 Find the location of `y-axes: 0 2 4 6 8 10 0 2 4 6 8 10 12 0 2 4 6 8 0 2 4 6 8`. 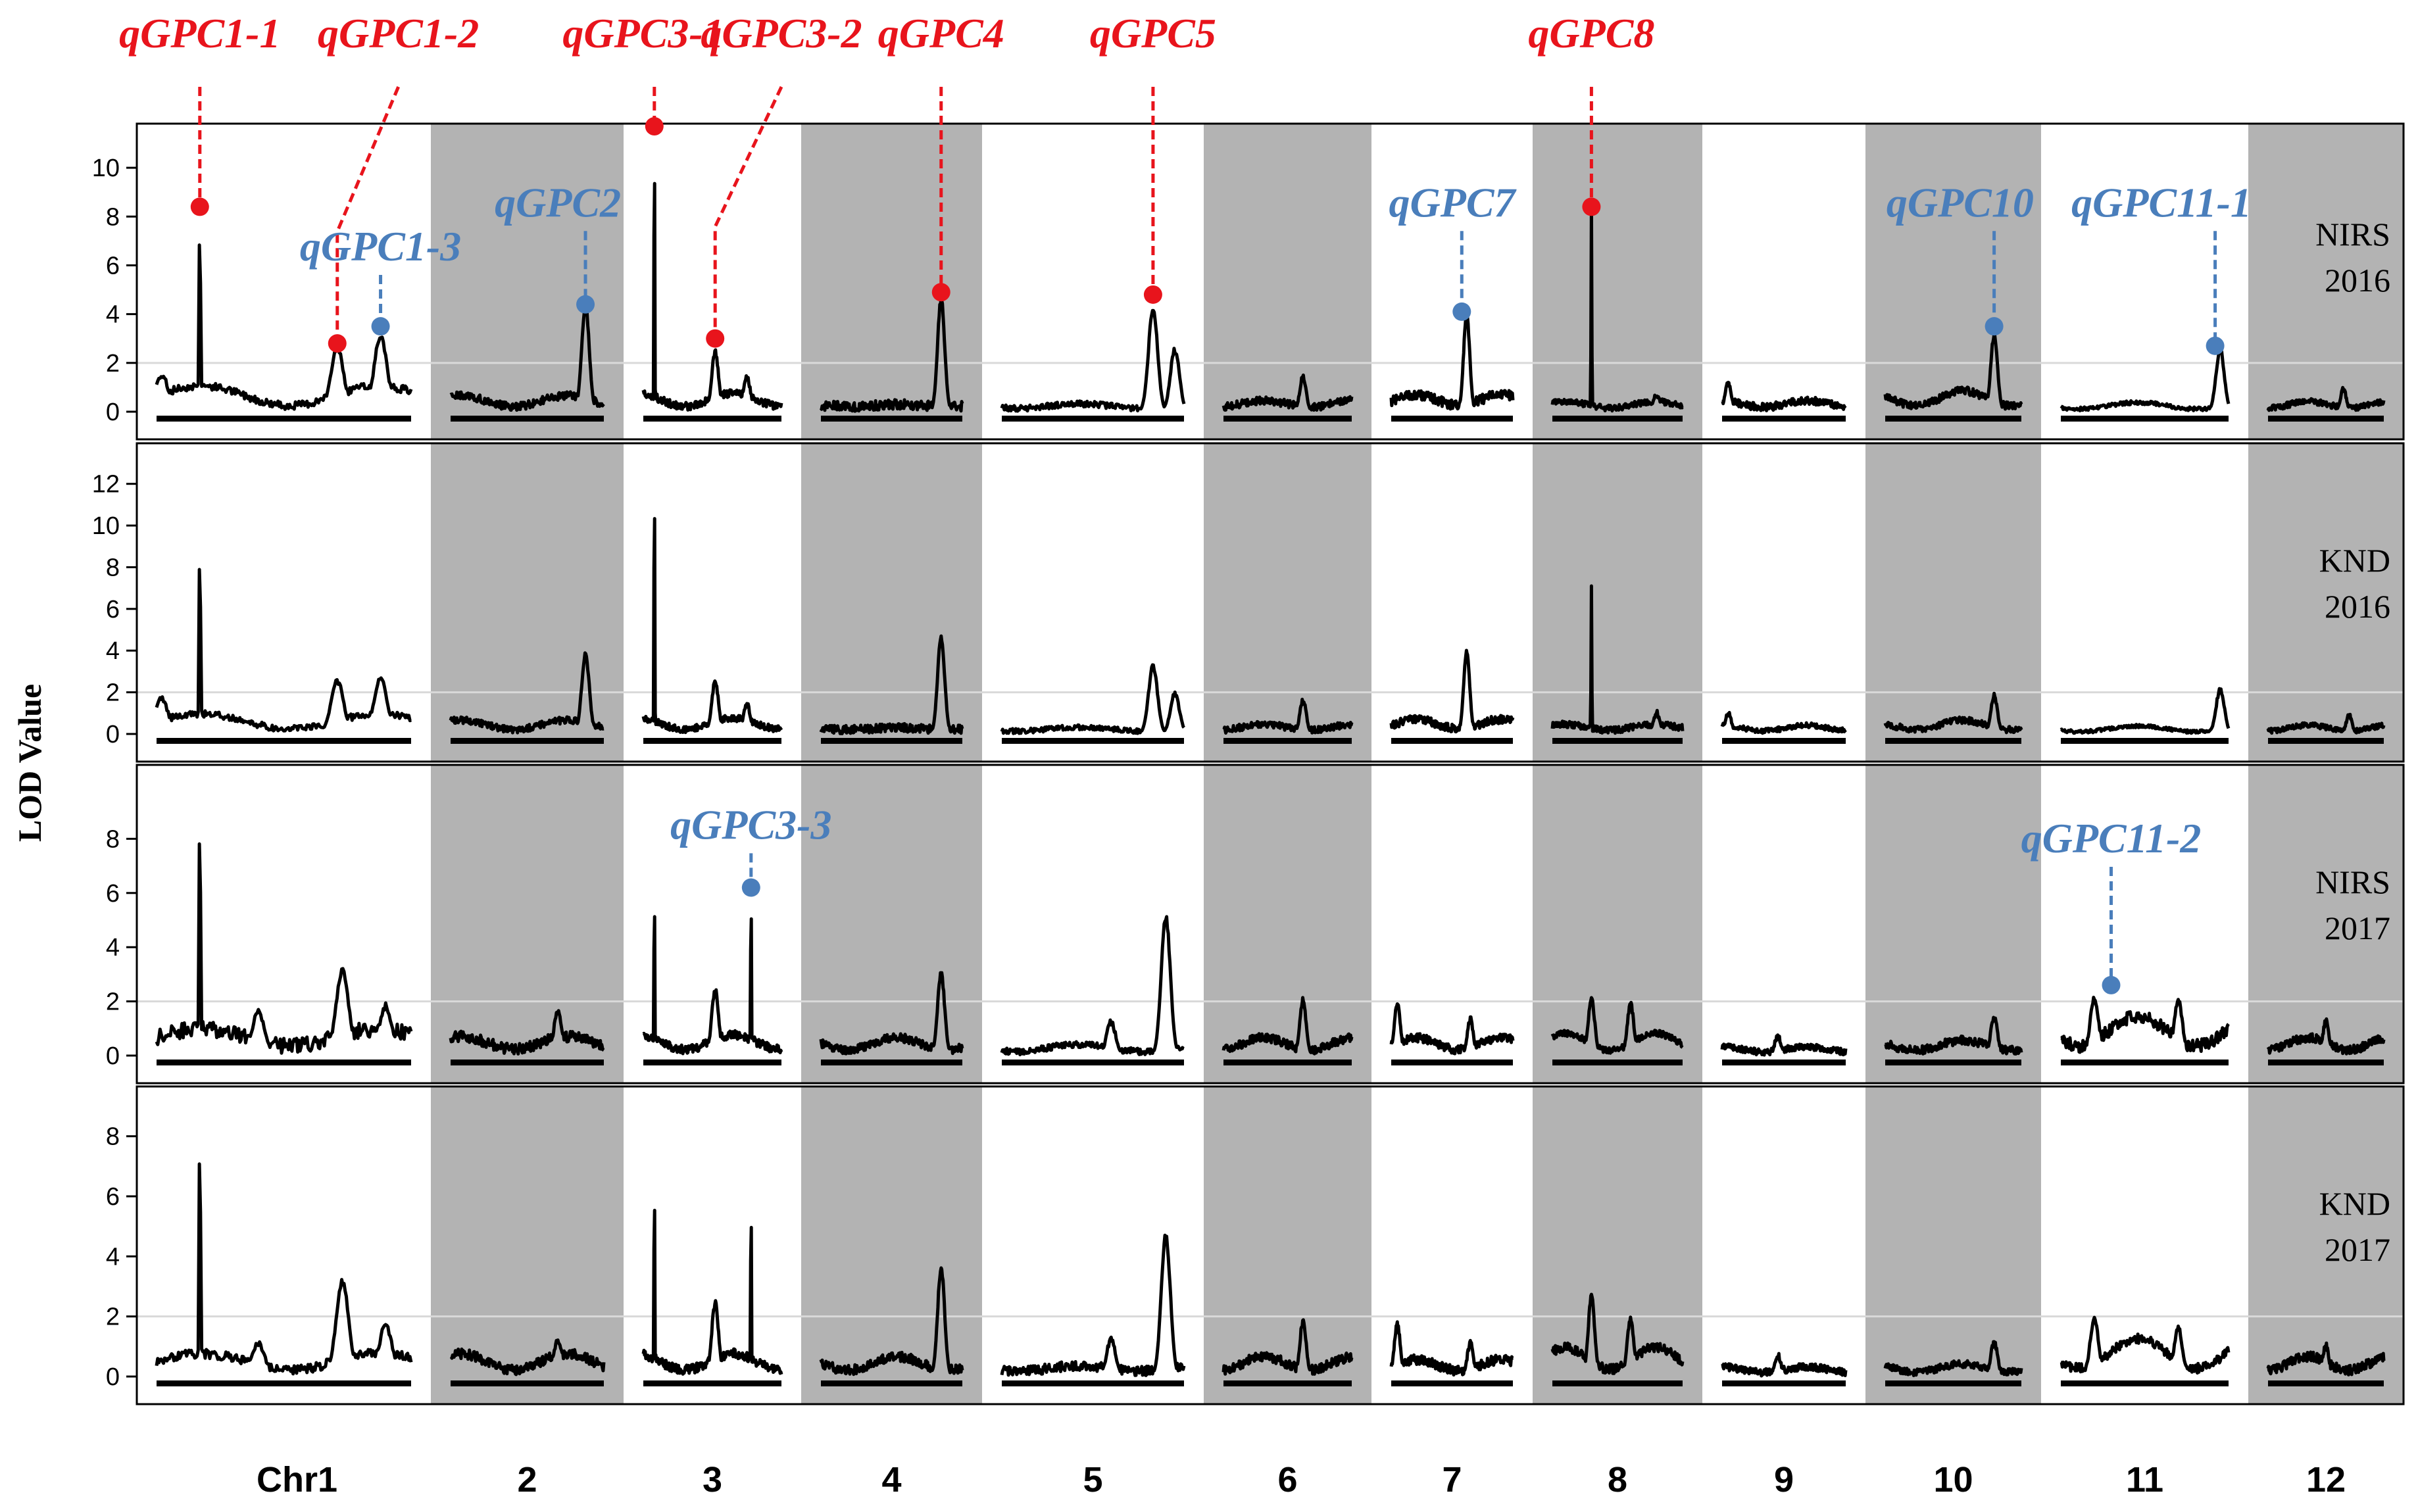

y-axes: 0 2 4 6 8 10 0 2 4 6 8 10 12 0 2 4 6 8 0 2 4 6 8 is located at coordinates (114, 773).